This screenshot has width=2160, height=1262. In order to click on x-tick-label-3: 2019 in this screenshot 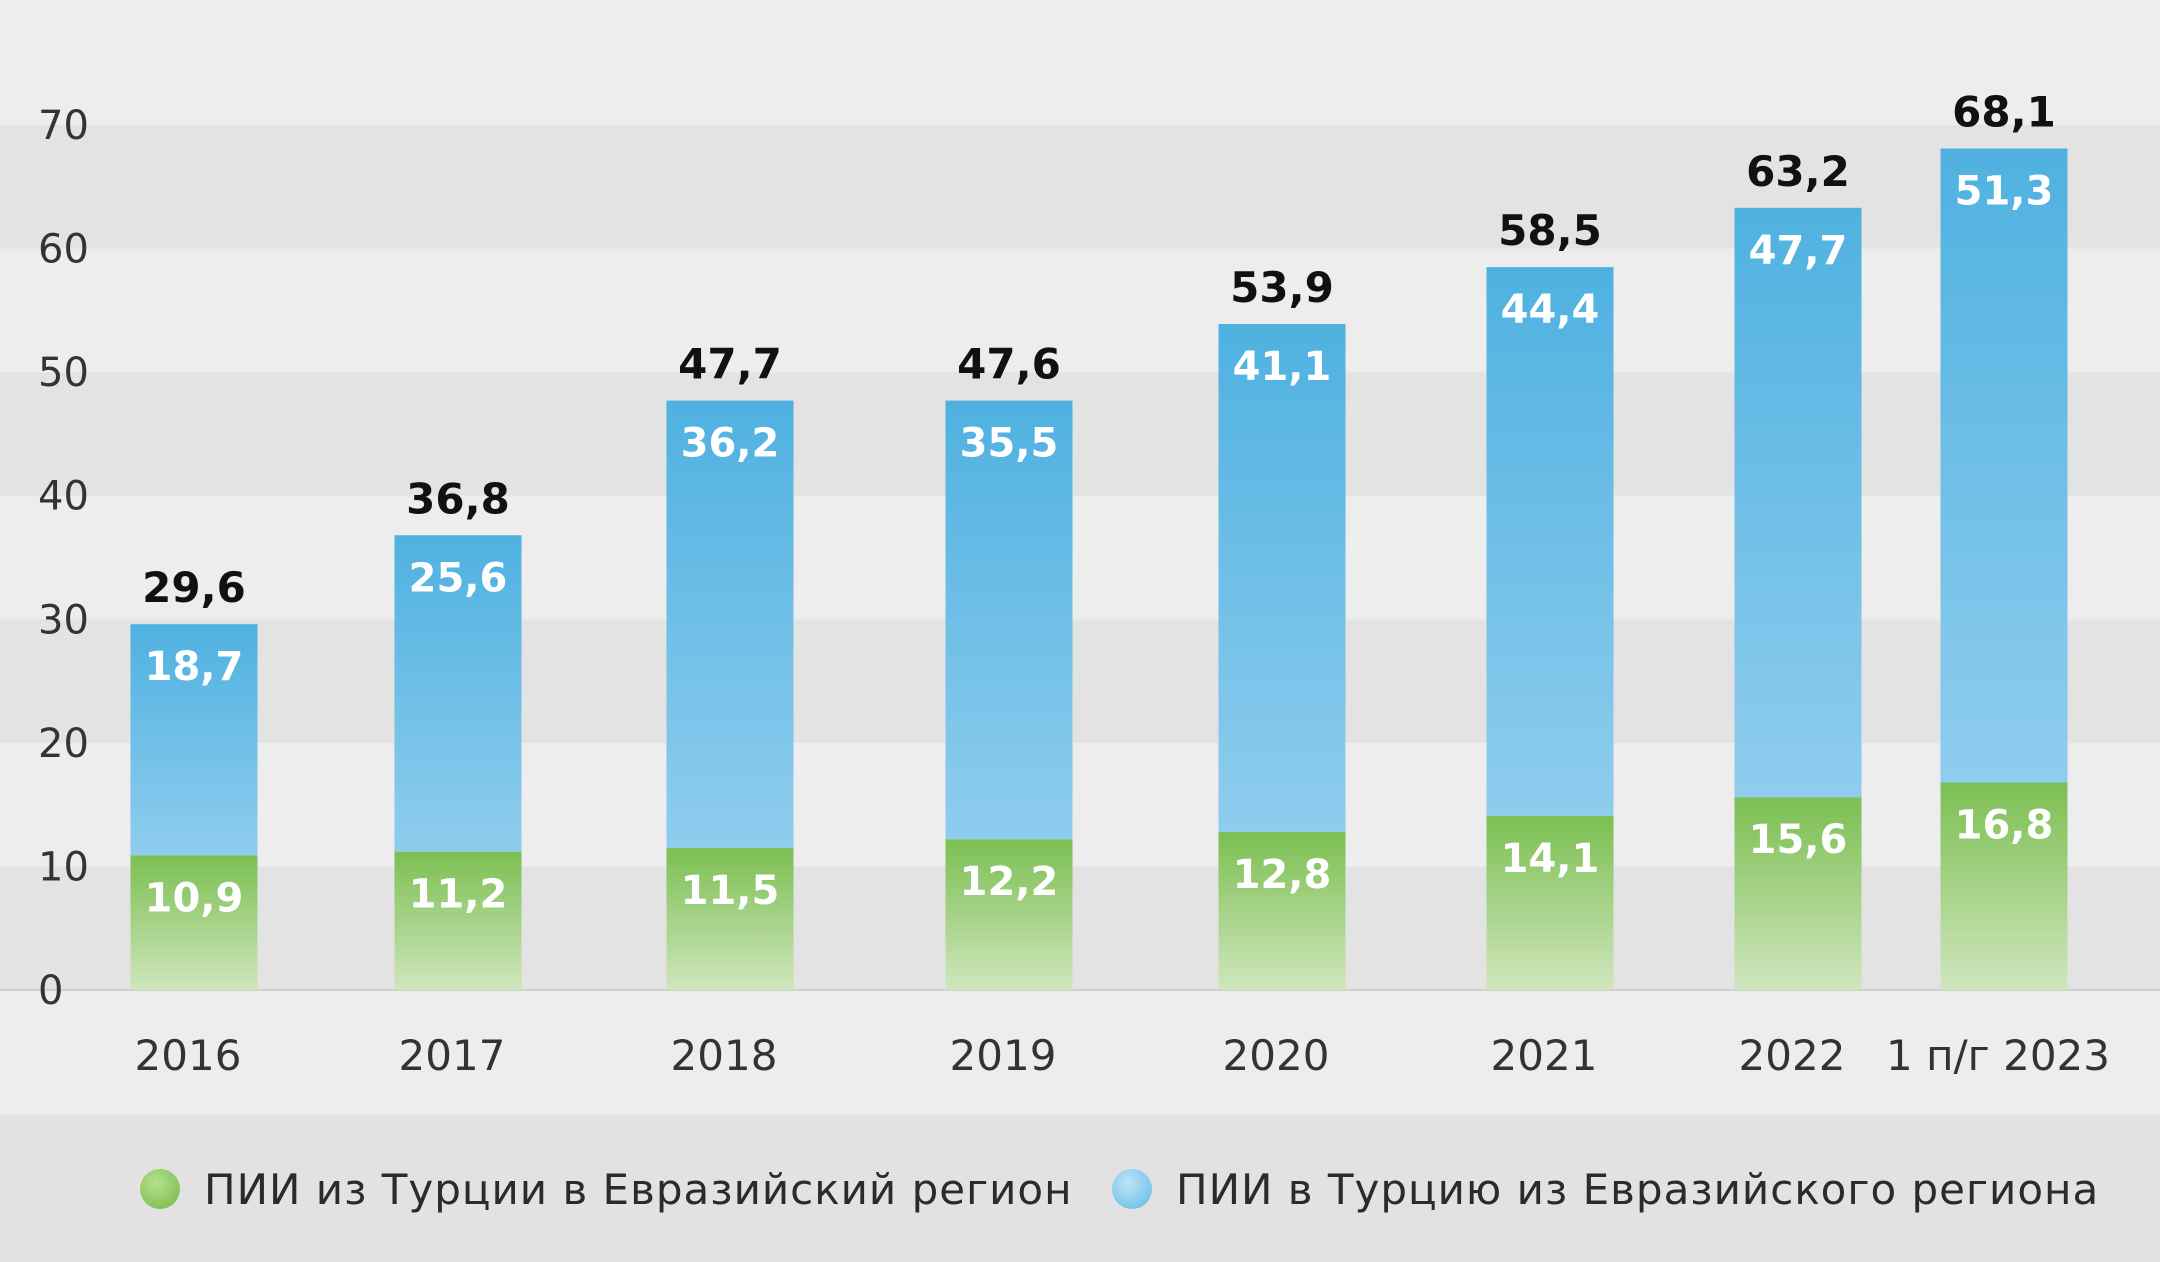, I will do `click(1003, 1055)`.